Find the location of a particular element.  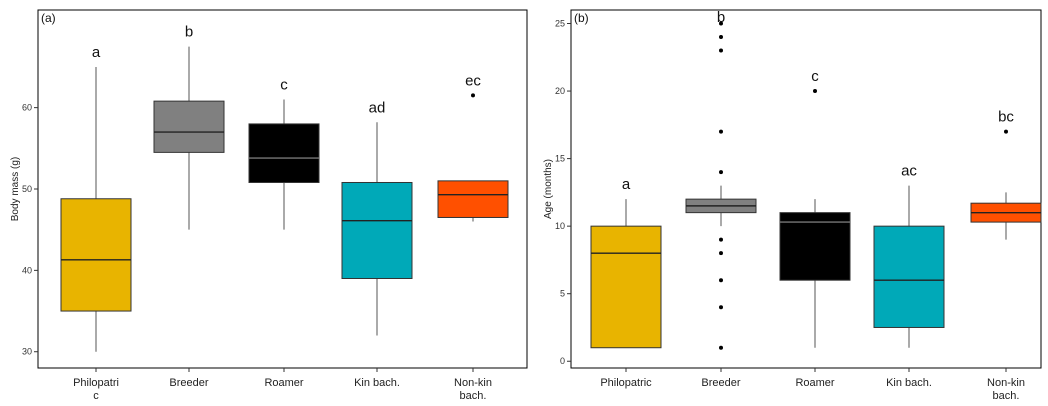

y-tick-label: 25 is located at coordinates (560, 24).